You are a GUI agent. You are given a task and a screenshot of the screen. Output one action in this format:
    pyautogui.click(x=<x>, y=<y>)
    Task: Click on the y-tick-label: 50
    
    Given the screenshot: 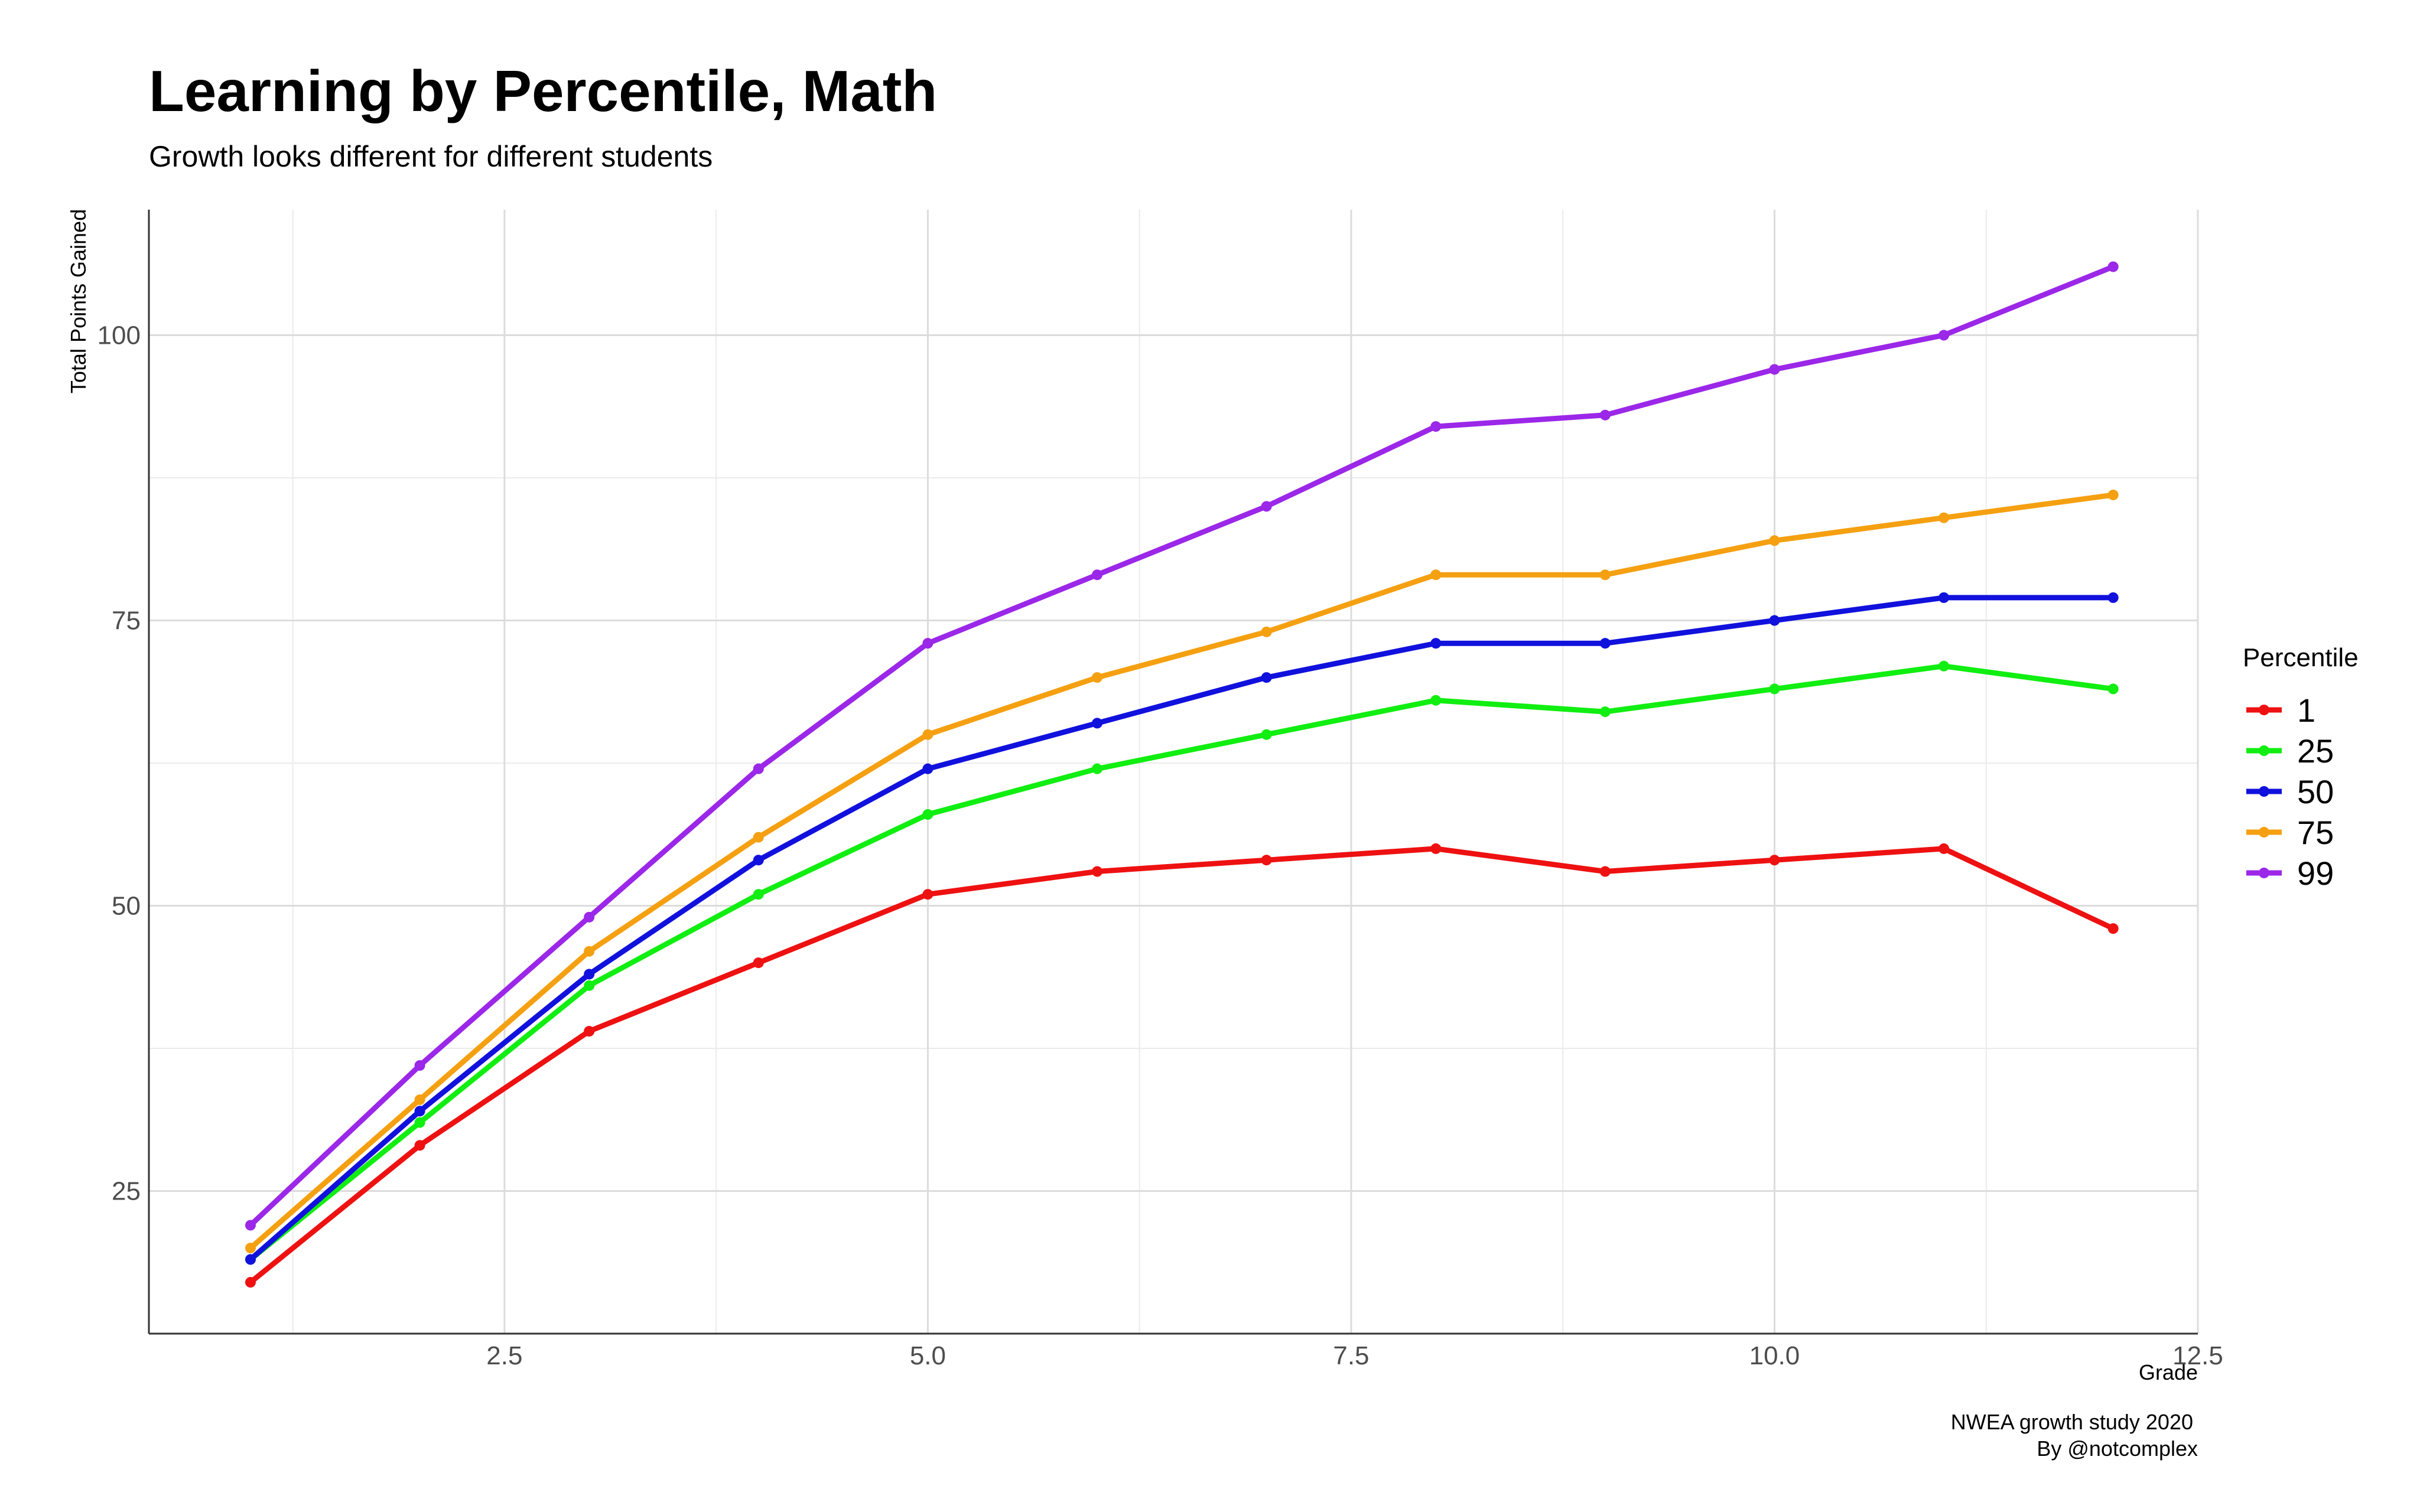 What is the action you would take?
    pyautogui.click(x=126, y=906)
    